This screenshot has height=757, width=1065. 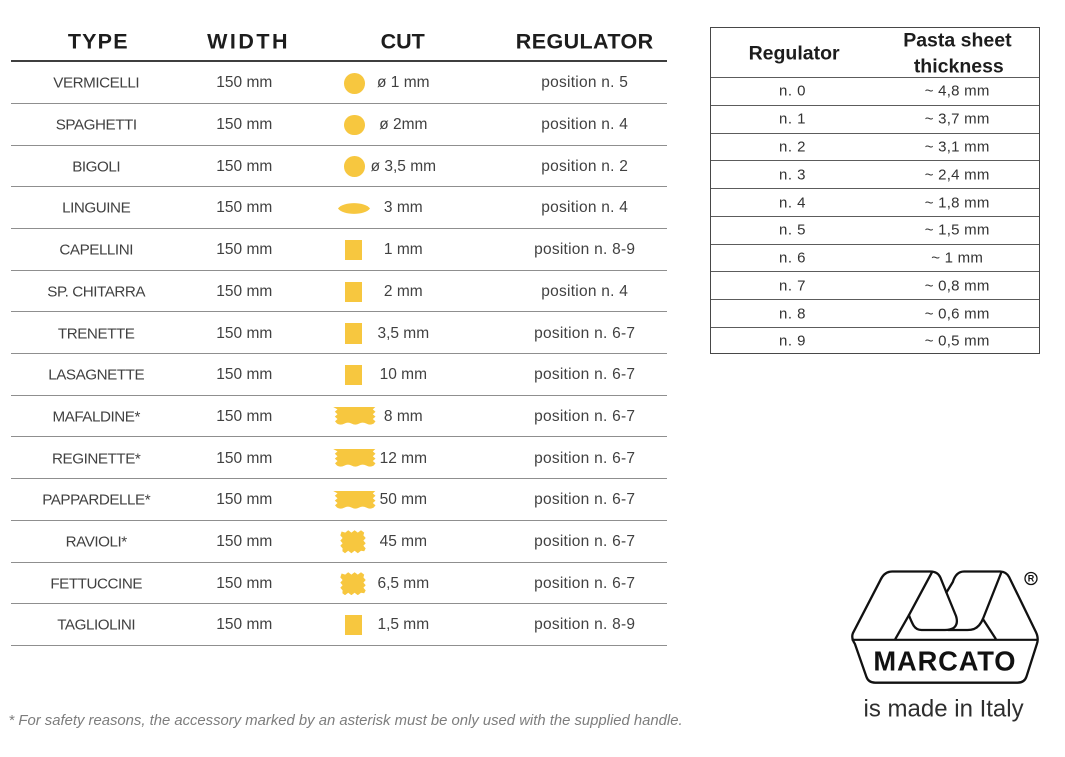 What do you see at coordinates (944, 660) in the screenshot?
I see `svg-text: MARCATO` at bounding box center [944, 660].